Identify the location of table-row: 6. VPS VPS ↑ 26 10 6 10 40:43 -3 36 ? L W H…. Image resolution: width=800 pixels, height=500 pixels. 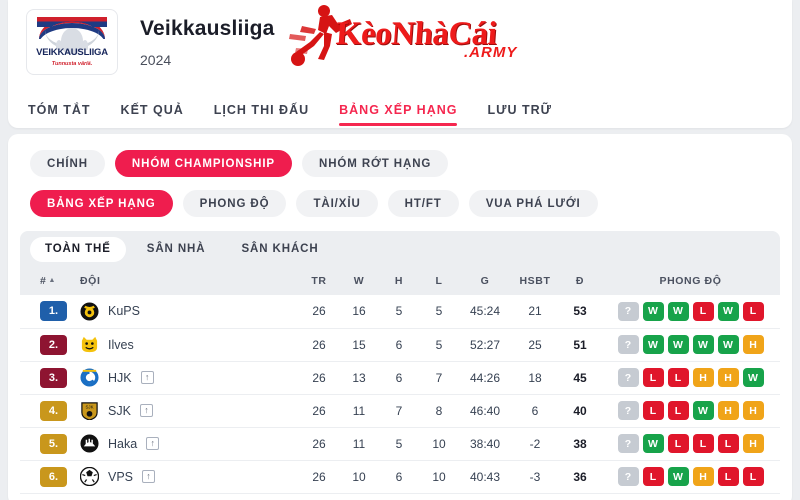
(400, 476).